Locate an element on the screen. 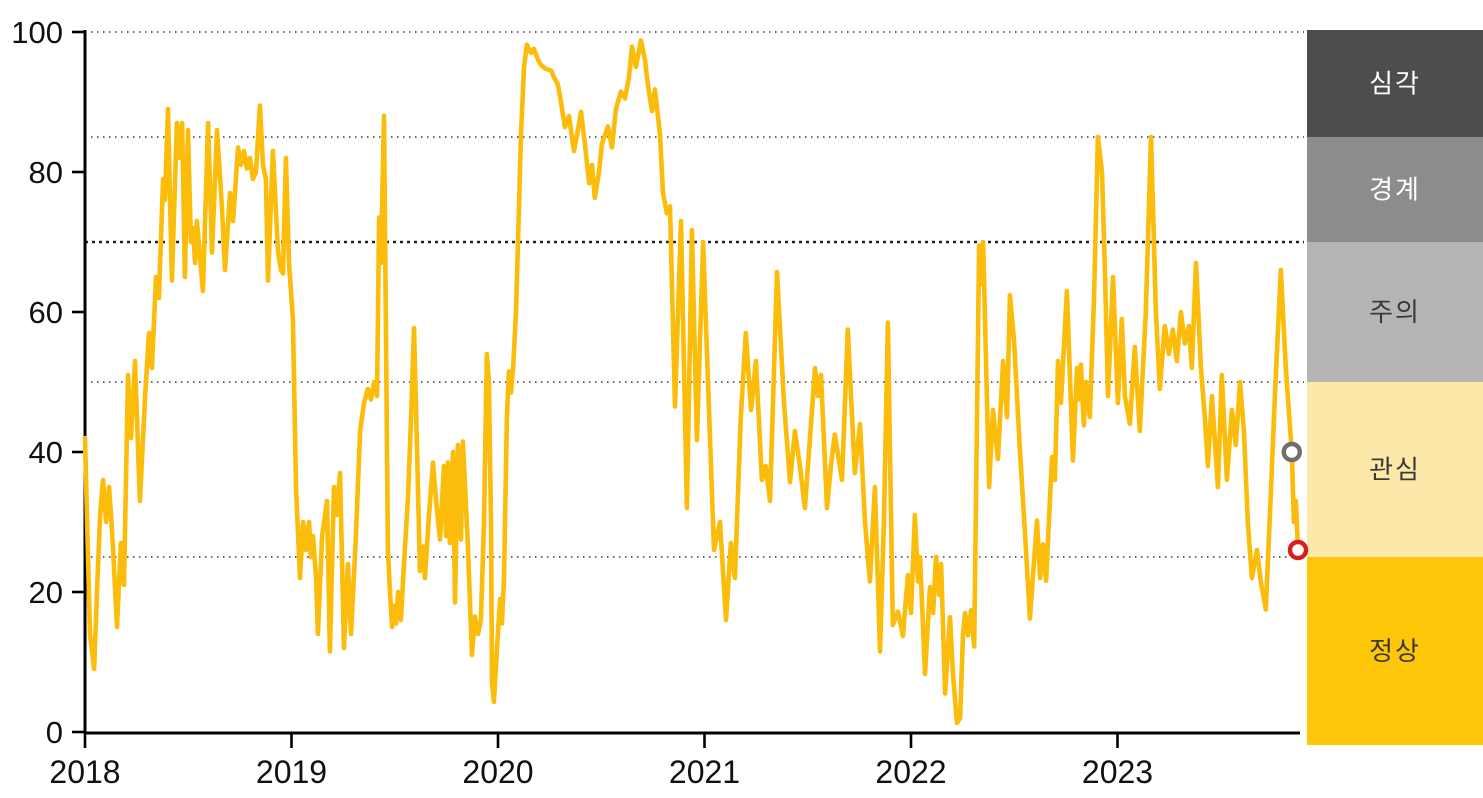  y-tick-label-60: 60 is located at coordinates (46, 312).